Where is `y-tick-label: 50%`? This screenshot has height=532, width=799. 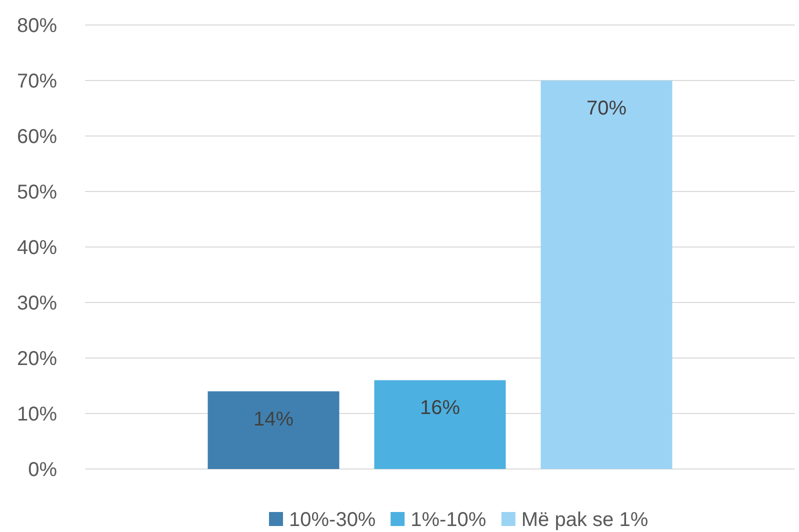
y-tick-label: 50% is located at coordinates (37, 193).